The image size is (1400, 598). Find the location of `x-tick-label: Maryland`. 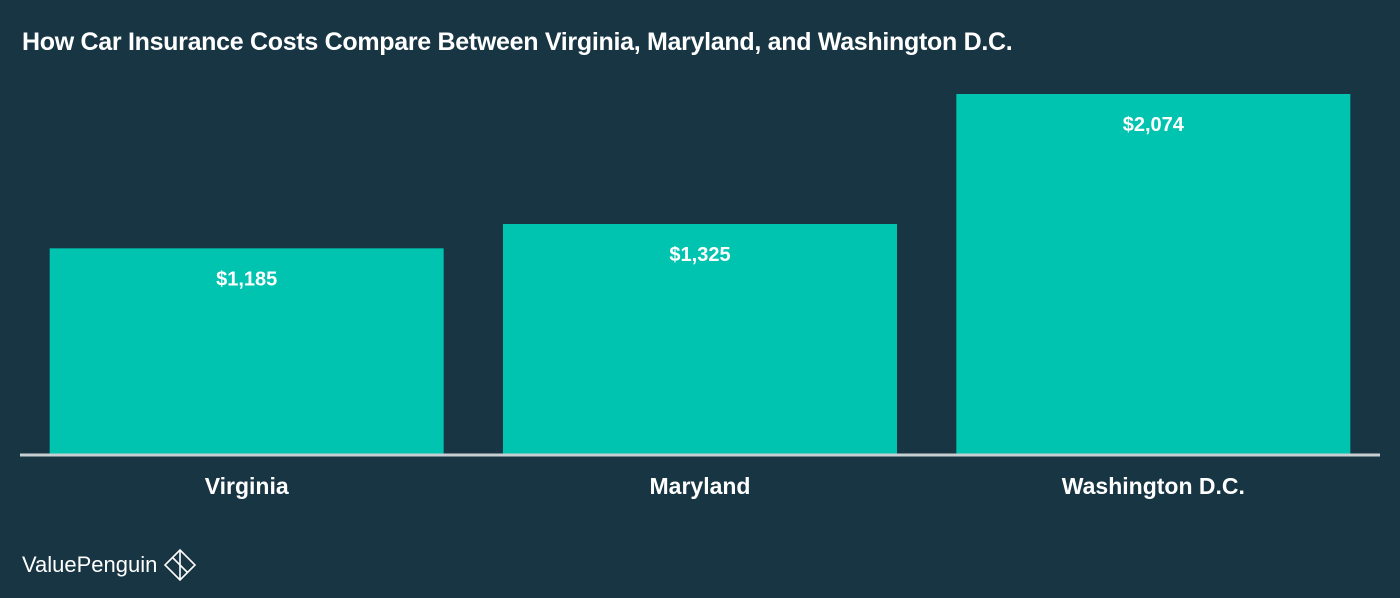

x-tick-label: Maryland is located at coordinates (700, 486).